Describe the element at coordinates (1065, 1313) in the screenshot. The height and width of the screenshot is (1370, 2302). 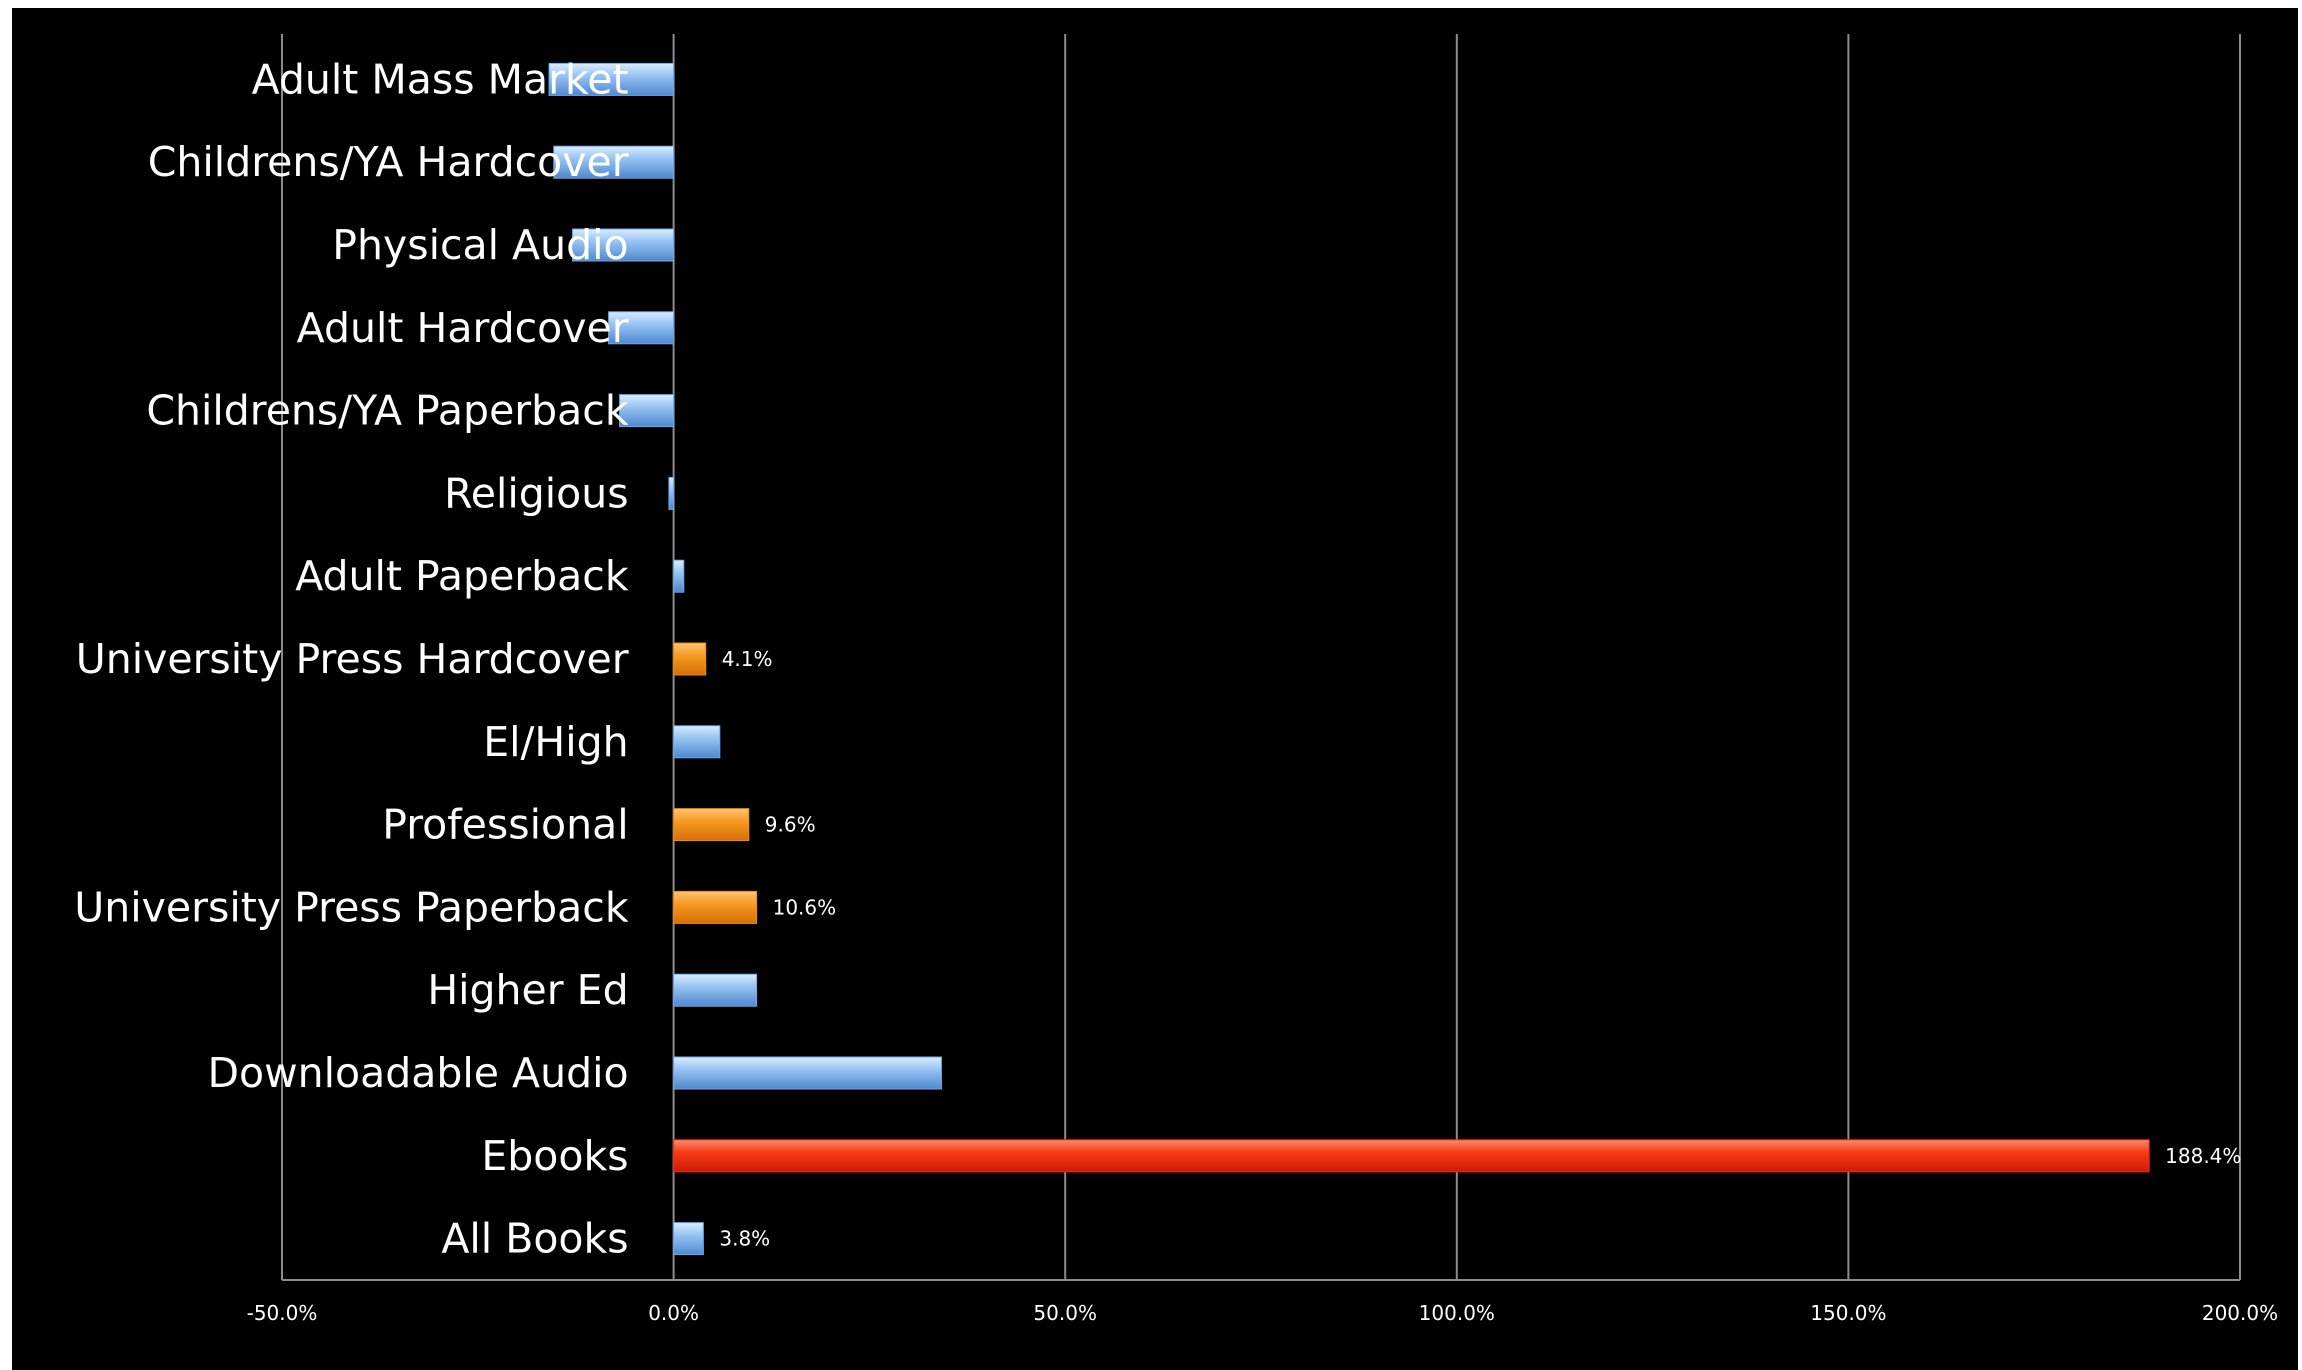
I see `x-tick-label: 50.0%` at that location.